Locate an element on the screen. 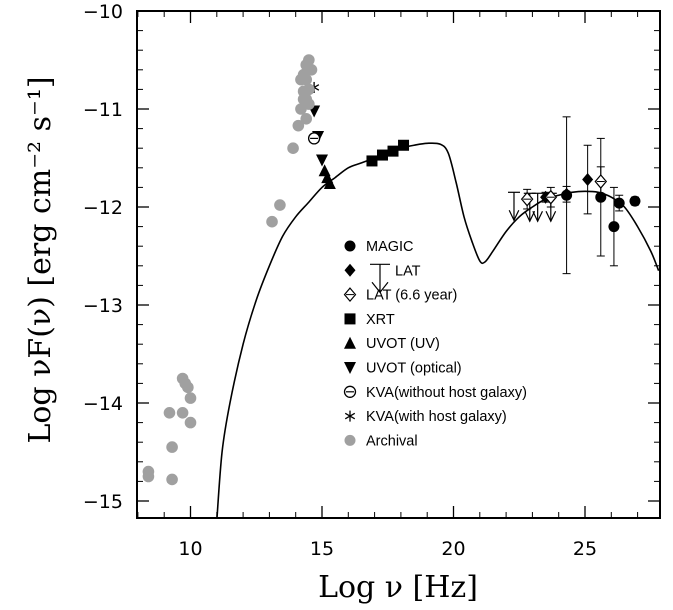  y-tick-label: −12 is located at coordinates (103, 208).